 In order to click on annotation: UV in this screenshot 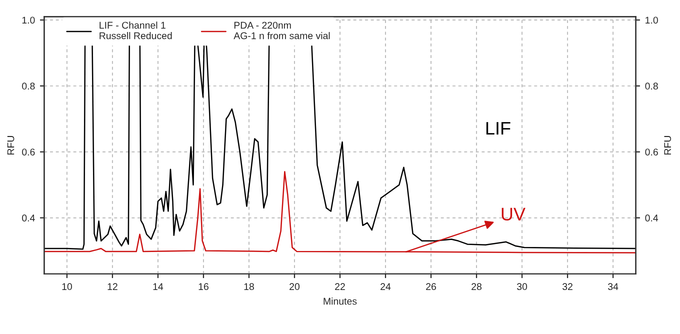, I will do `click(514, 214)`.